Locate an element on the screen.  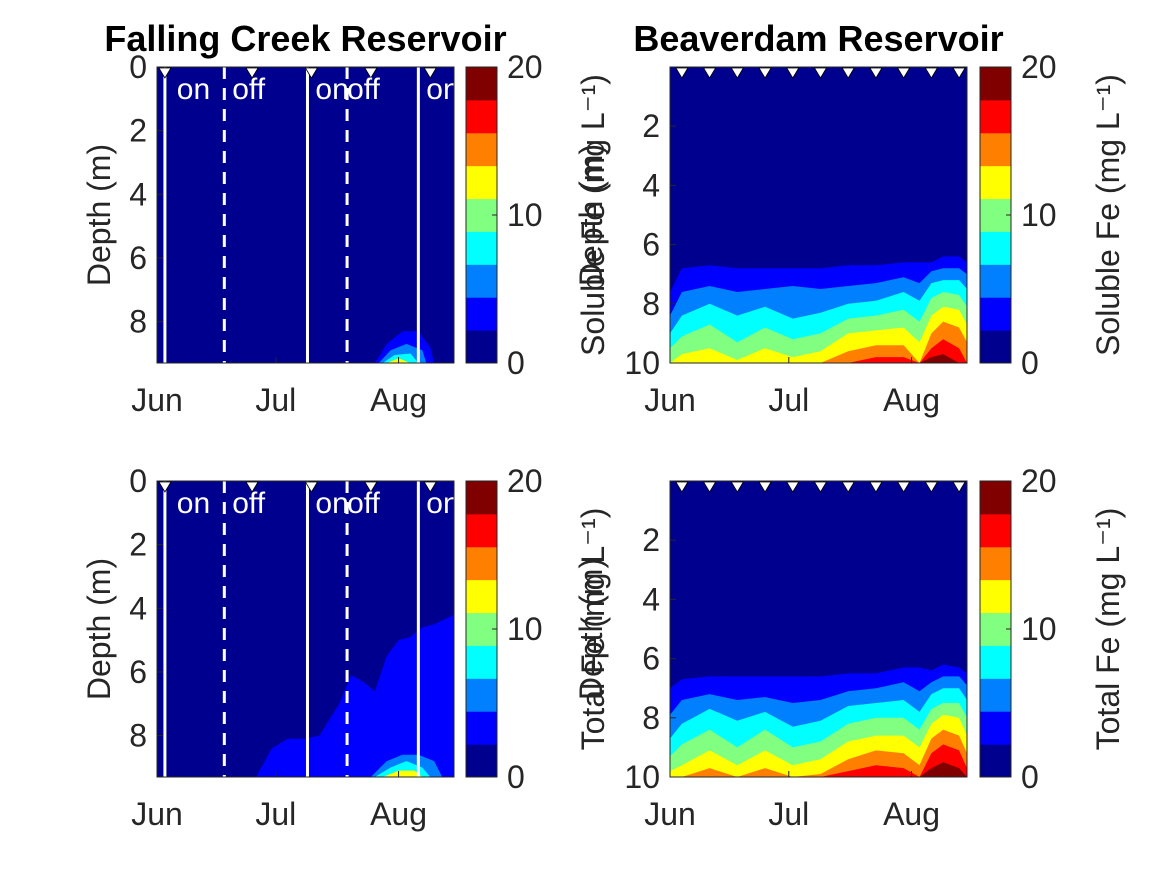
plot-background is located at coordinates (305, 215).